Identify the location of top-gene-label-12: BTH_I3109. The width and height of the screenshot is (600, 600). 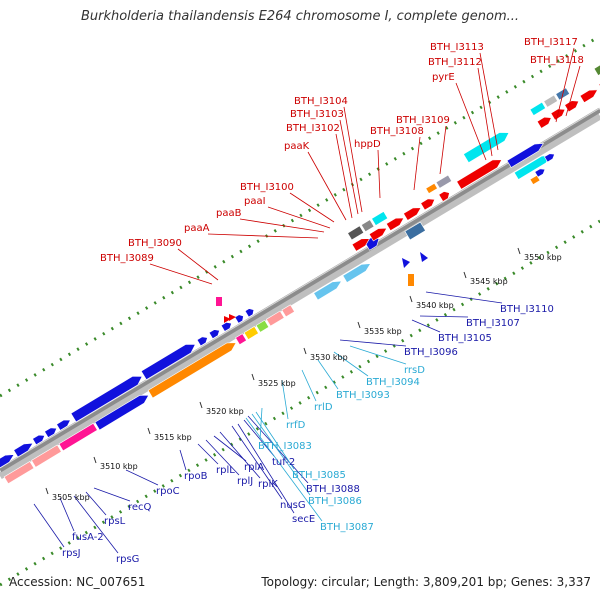
(423, 120).